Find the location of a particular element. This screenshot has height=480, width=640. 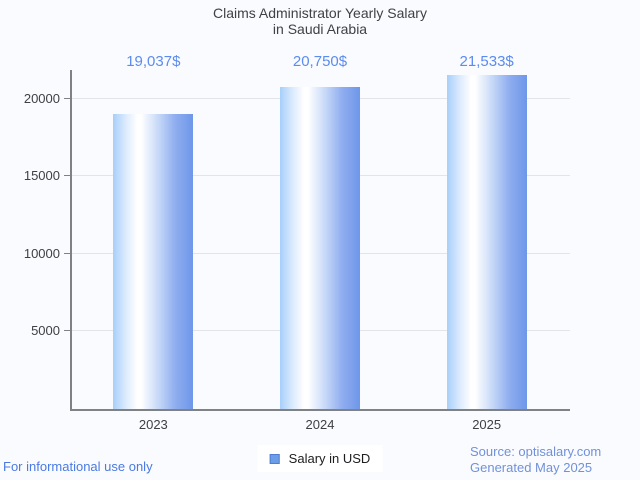

bar-value-labels: 19,037$ 20,750$ 21,533$ is located at coordinates (320, 64).